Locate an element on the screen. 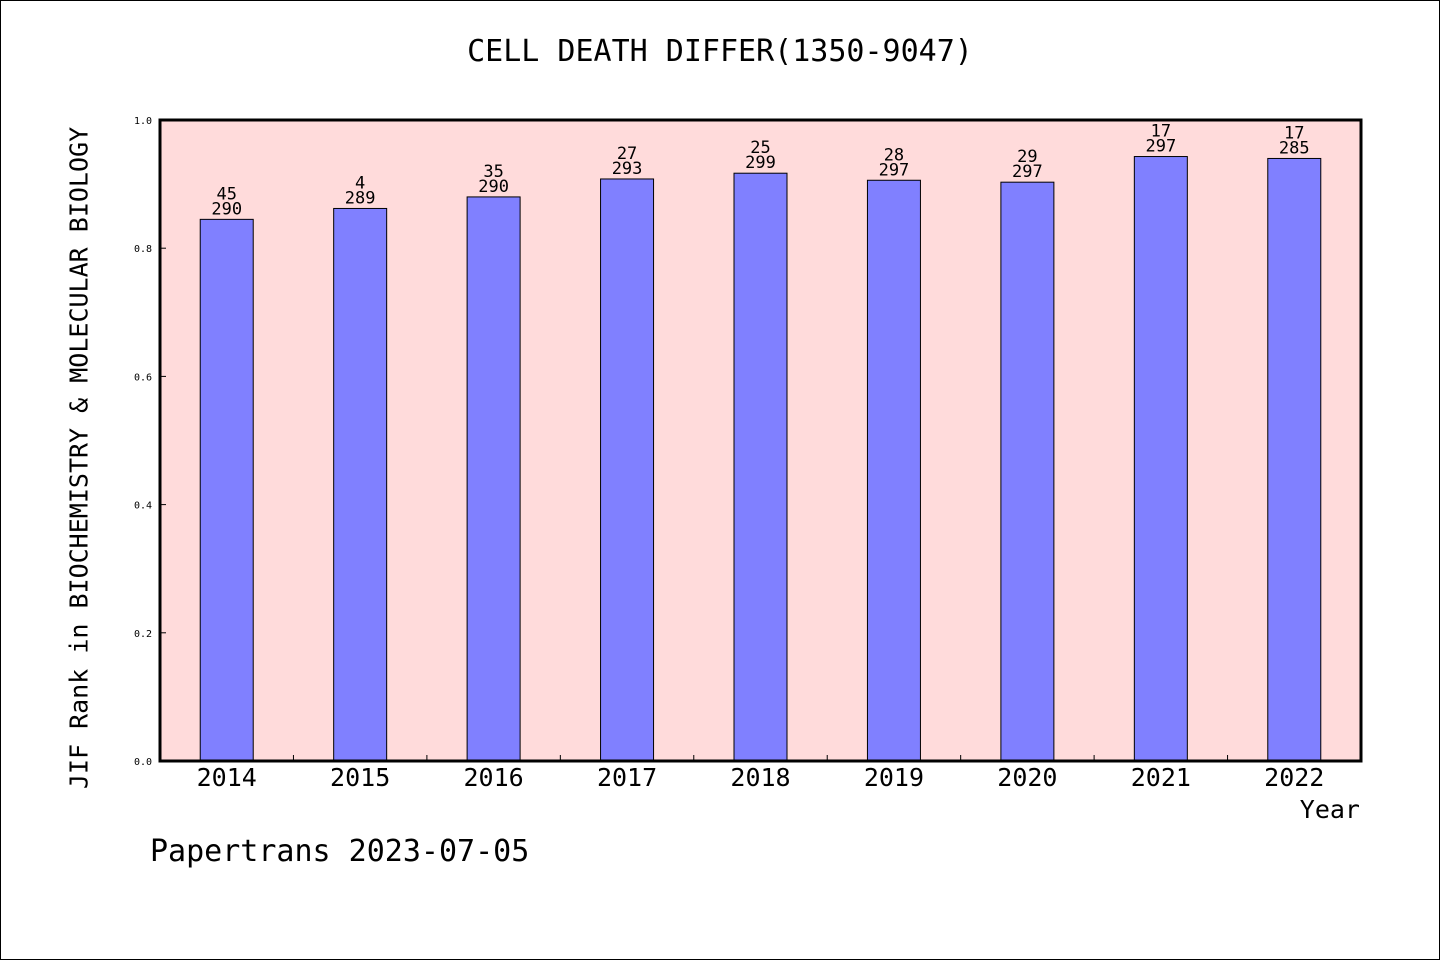 This screenshot has height=960, width=1440. bar-2014 is located at coordinates (226, 490).